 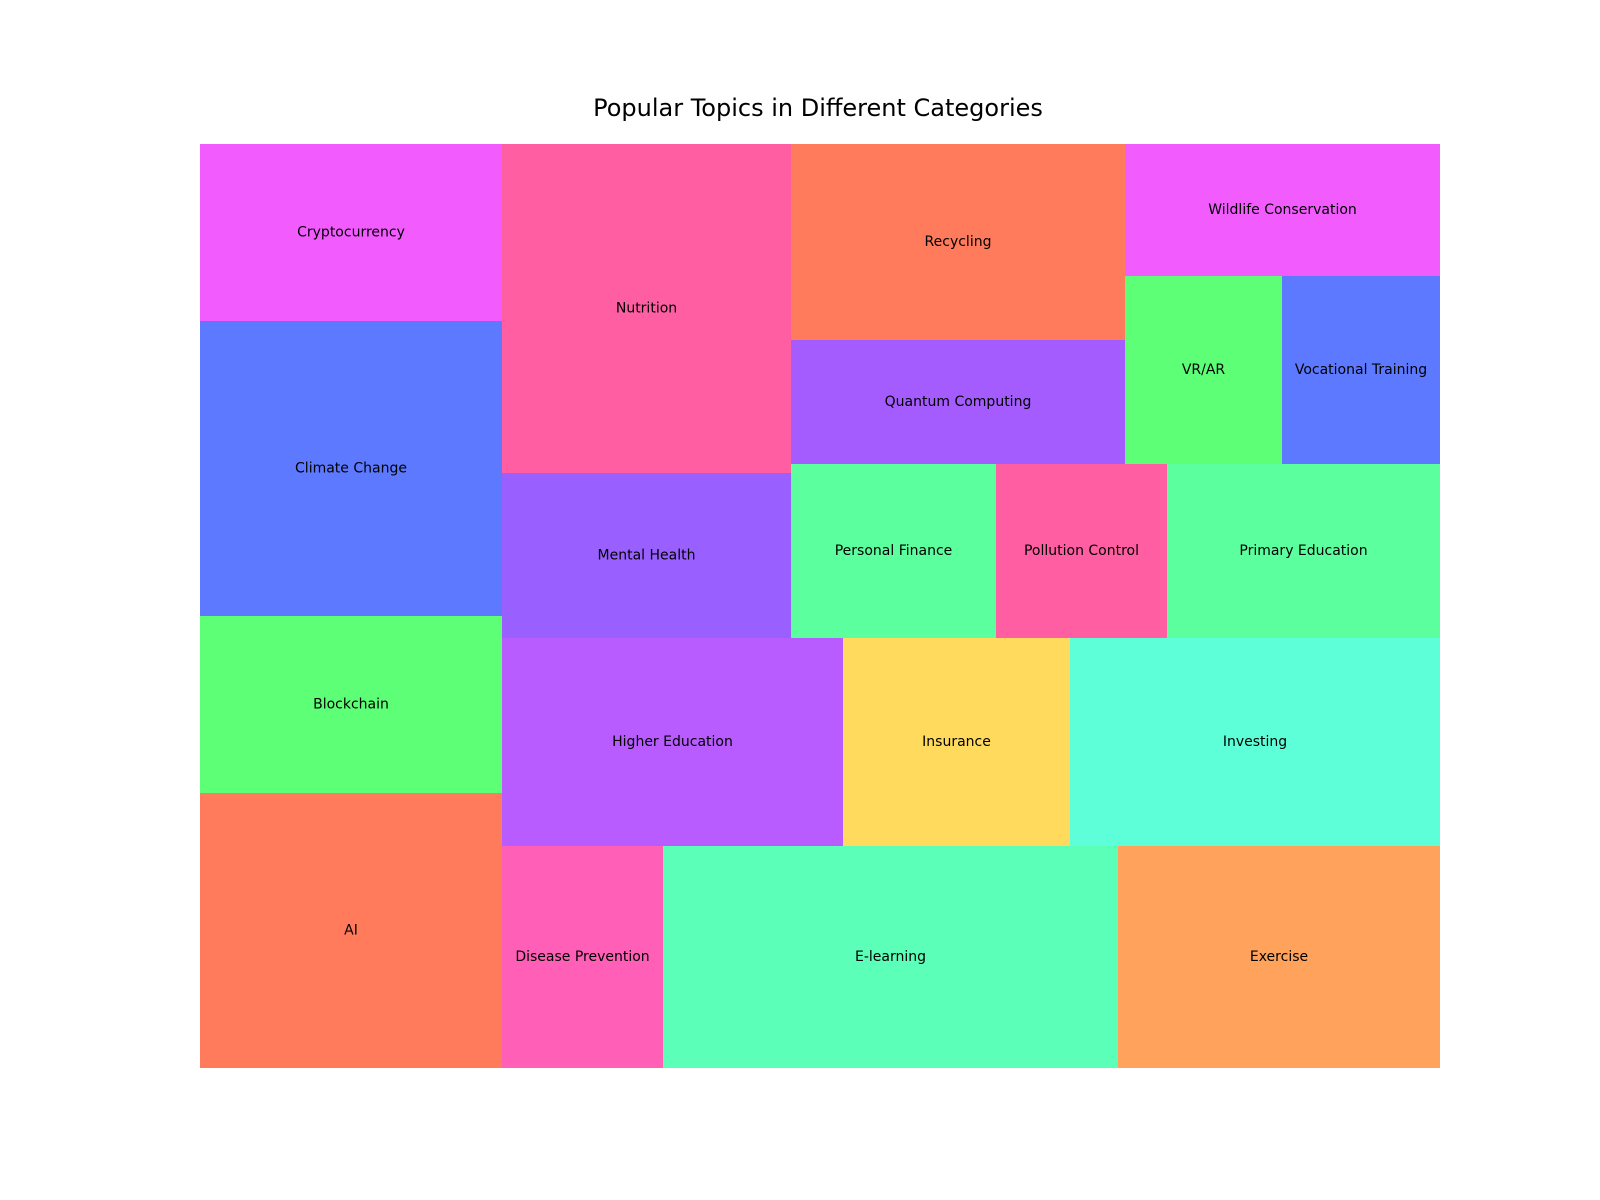 I want to click on treemap-cell-higher-education, so click(x=672, y=742).